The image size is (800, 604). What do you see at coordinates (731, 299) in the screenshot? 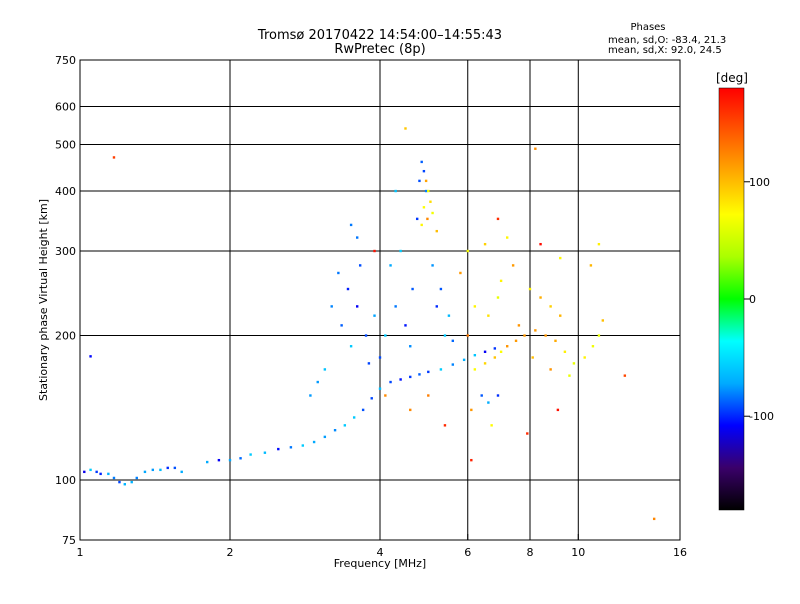
I see `colorbar-swatch` at bounding box center [731, 299].